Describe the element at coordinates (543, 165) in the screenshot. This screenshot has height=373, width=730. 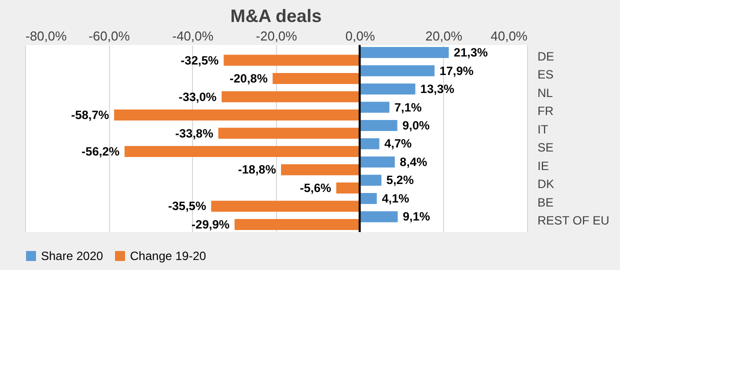
I see `y-tick-label: IE` at that location.